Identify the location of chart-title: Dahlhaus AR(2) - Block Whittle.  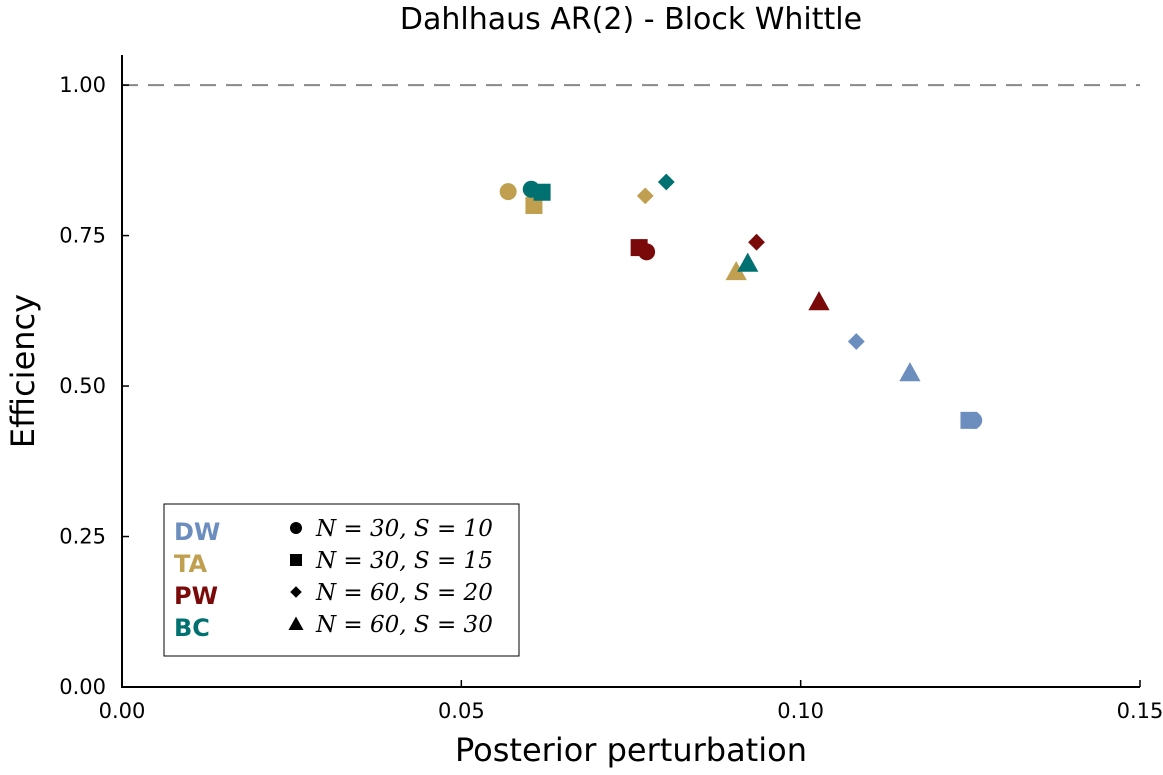
(631, 19).